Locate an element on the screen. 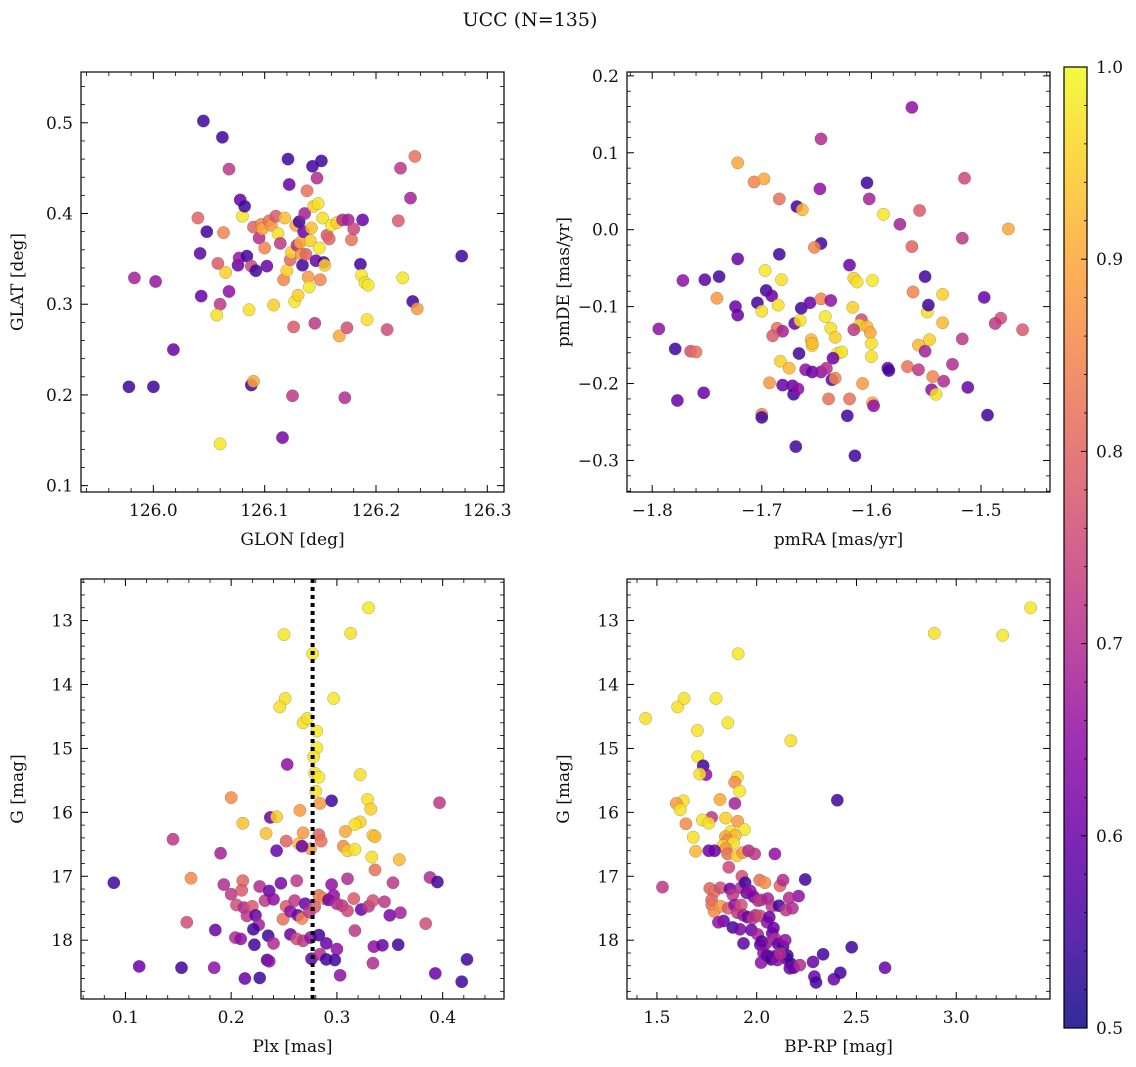 The height and width of the screenshot is (1067, 1136). x-tick-label: 126.2 is located at coordinates (376, 511).